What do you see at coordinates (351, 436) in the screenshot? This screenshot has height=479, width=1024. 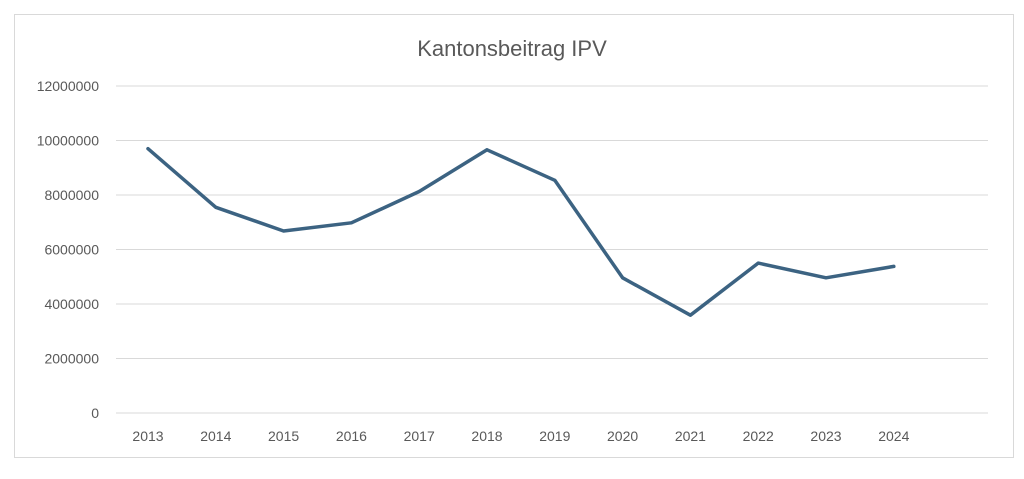 I see `x-tick-label: 2016` at bounding box center [351, 436].